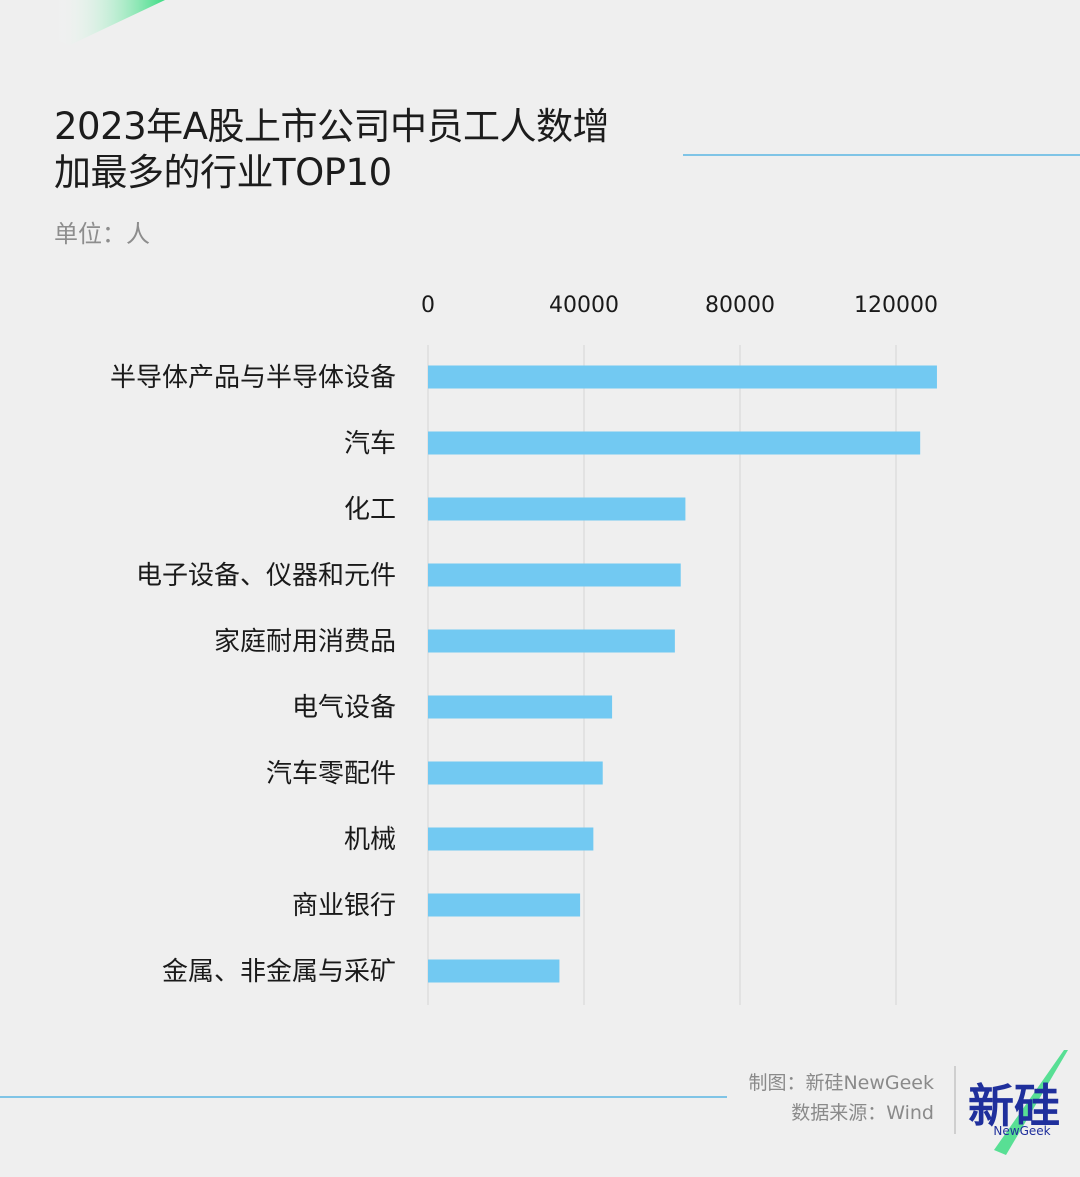 The image size is (1080, 1177). Describe the element at coordinates (740, 305) in the screenshot. I see `x-tick-label: 80000` at that location.